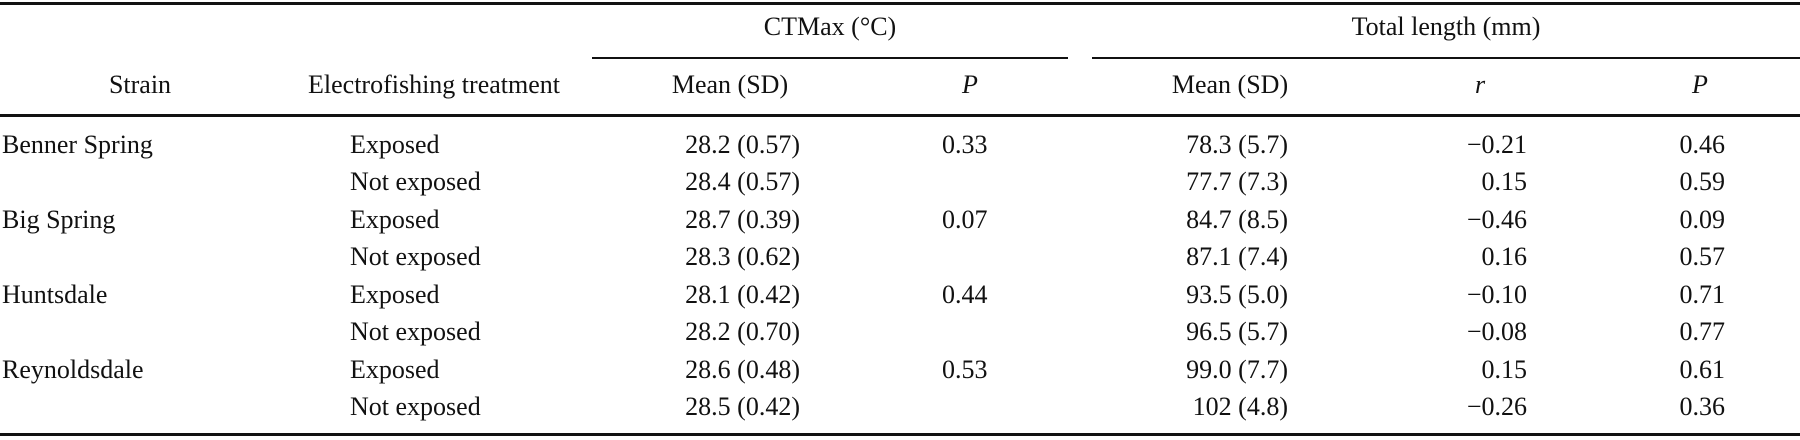 This screenshot has height=440, width=1800. I want to click on column-header-ctmax-p: P, so click(970, 84).